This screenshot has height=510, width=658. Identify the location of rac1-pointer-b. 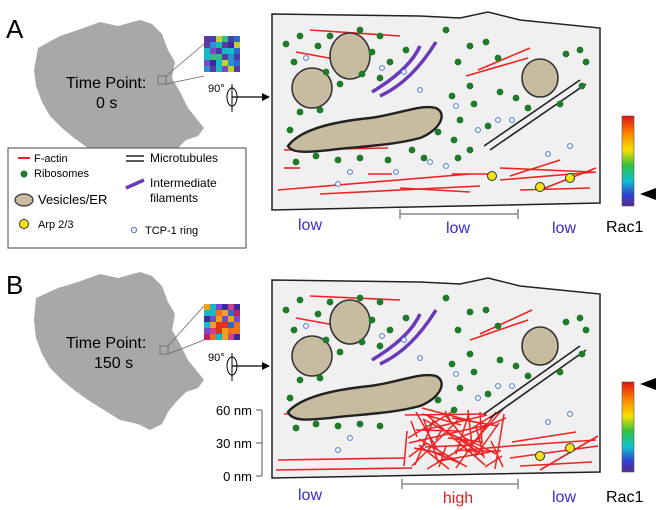
(648, 384).